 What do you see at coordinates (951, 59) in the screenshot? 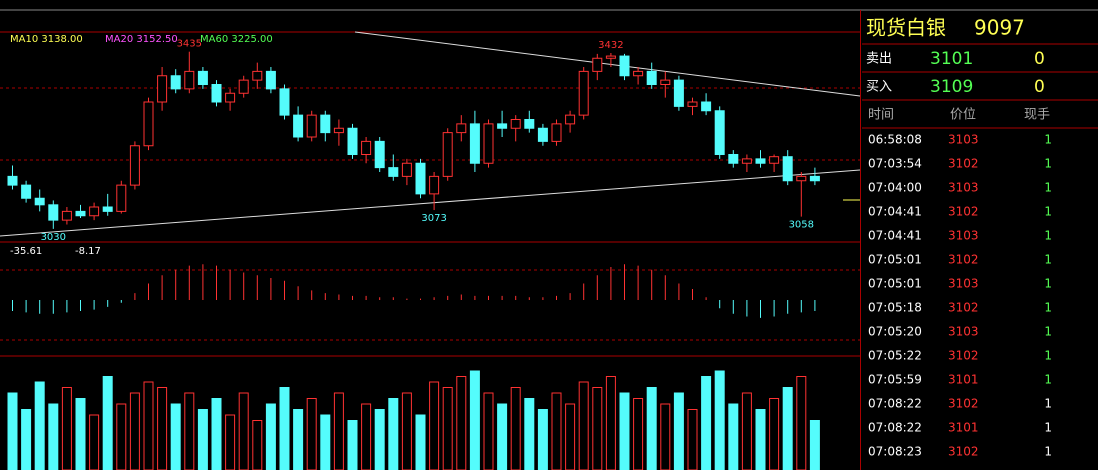
I see `sell-price: 3101` at bounding box center [951, 59].